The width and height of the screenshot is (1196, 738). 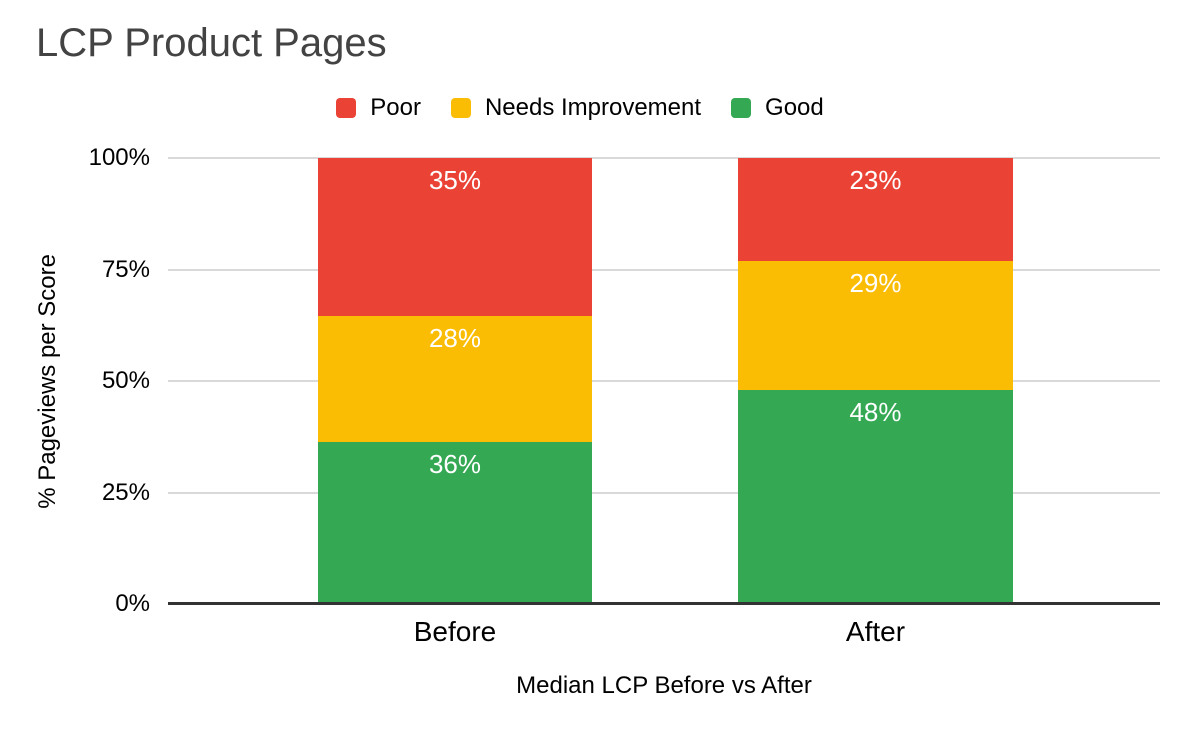 What do you see at coordinates (664, 492) in the screenshot?
I see `gridline-25-` at bounding box center [664, 492].